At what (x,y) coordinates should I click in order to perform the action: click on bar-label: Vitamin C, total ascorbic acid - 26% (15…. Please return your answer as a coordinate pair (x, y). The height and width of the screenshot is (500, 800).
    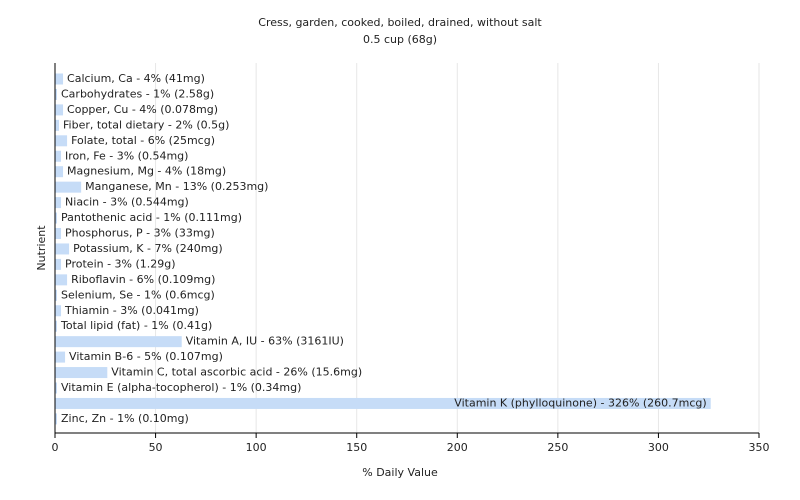
    Looking at the image, I should click on (236, 372).